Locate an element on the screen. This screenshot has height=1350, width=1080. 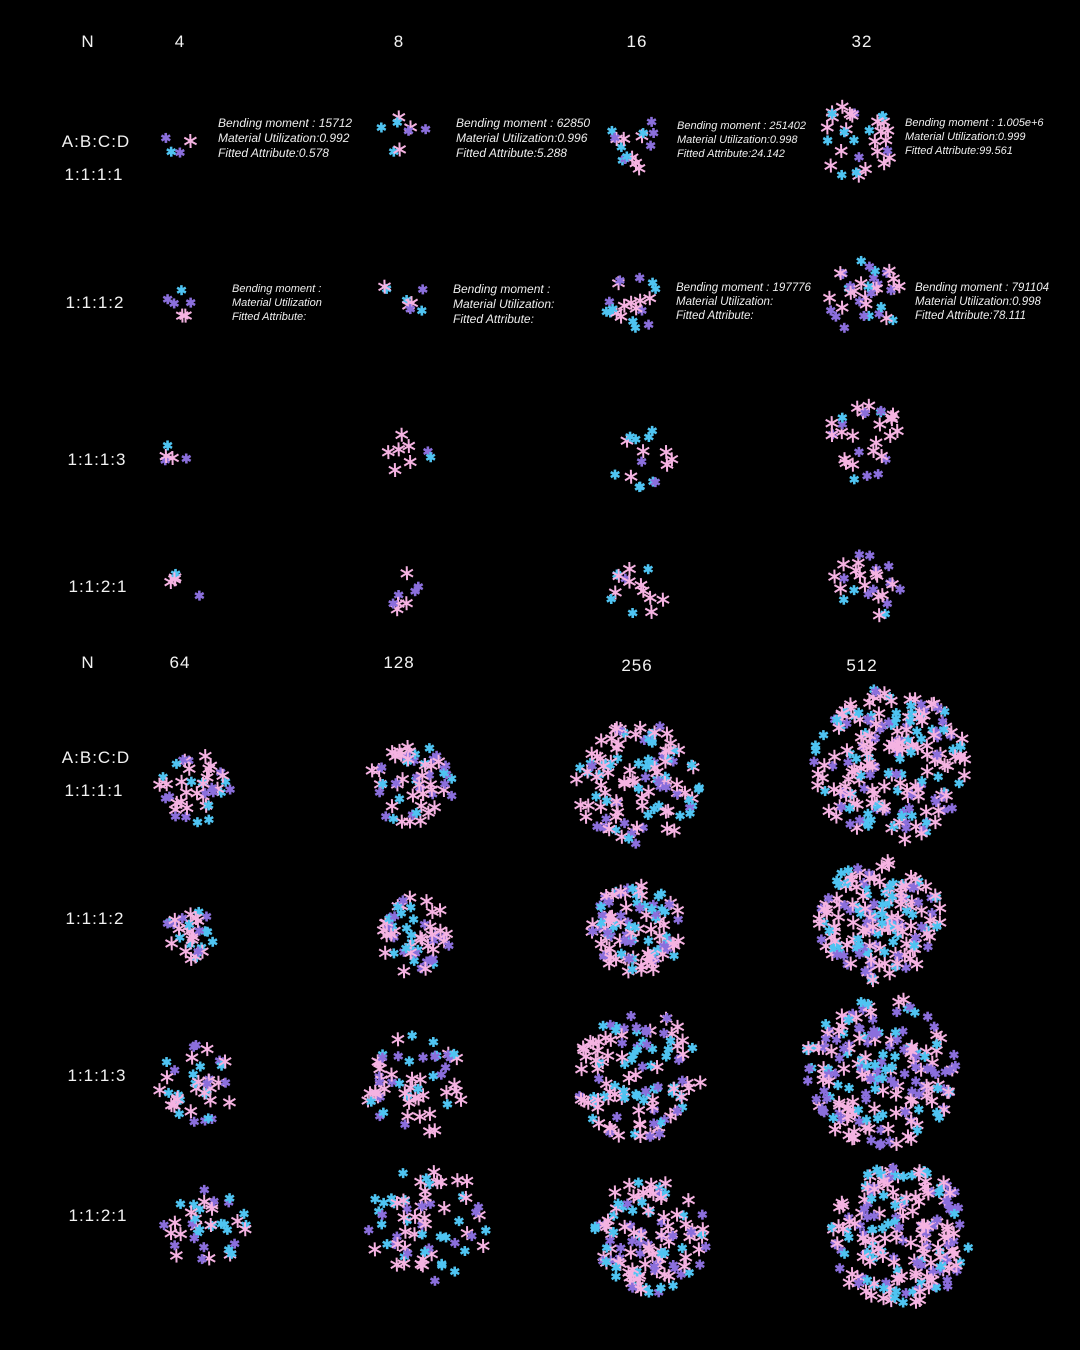
material-utilization: Material Utilization:0.998 is located at coordinates (978, 302).